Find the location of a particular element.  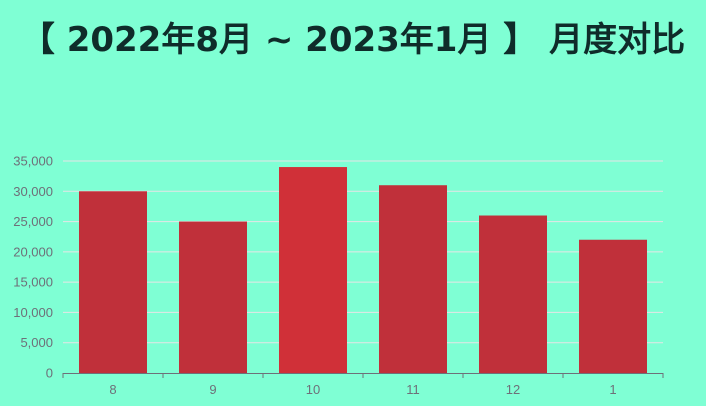

y-tick-label: 25,000 is located at coordinates (33, 221).